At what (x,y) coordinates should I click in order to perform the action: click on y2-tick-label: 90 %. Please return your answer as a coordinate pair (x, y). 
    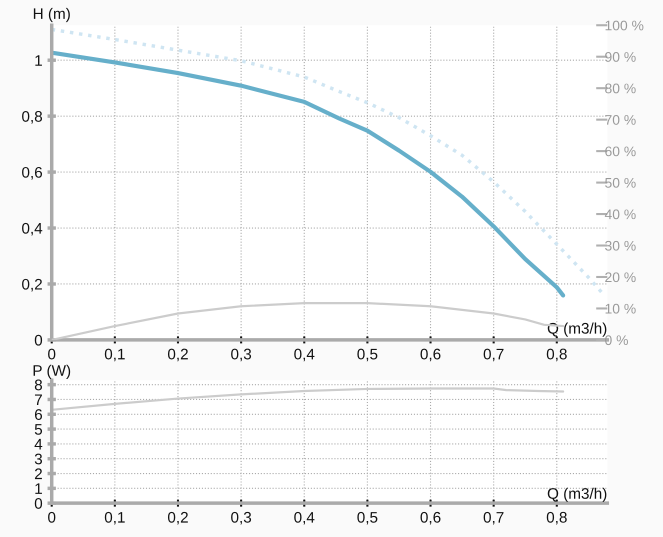
    Looking at the image, I should click on (620, 57).